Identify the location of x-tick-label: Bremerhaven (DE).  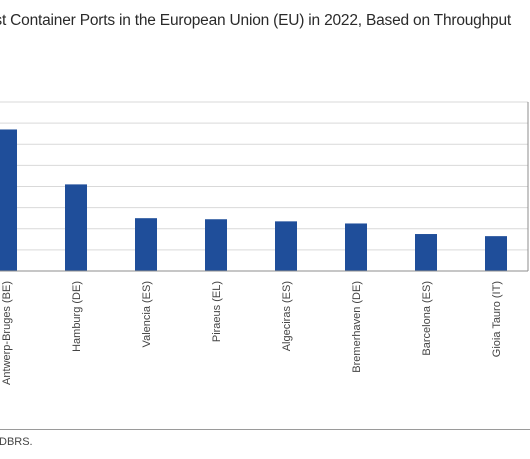
(357, 327).